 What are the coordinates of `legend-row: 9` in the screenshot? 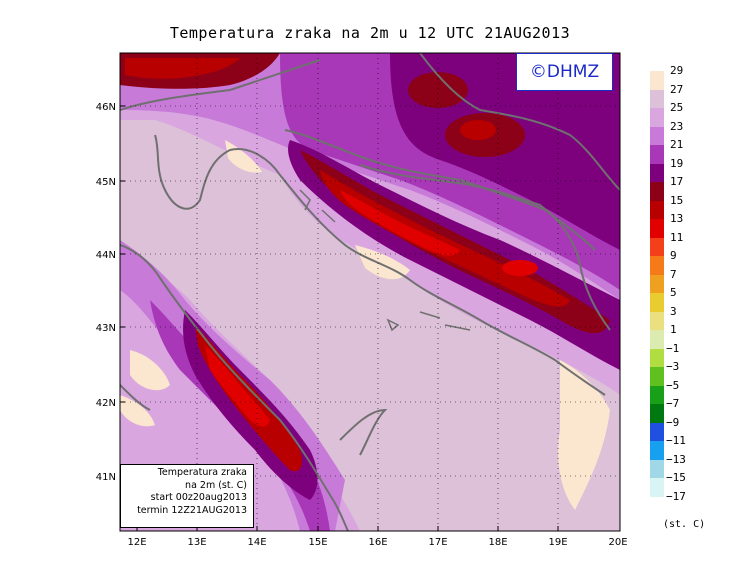 It's located at (695, 262).